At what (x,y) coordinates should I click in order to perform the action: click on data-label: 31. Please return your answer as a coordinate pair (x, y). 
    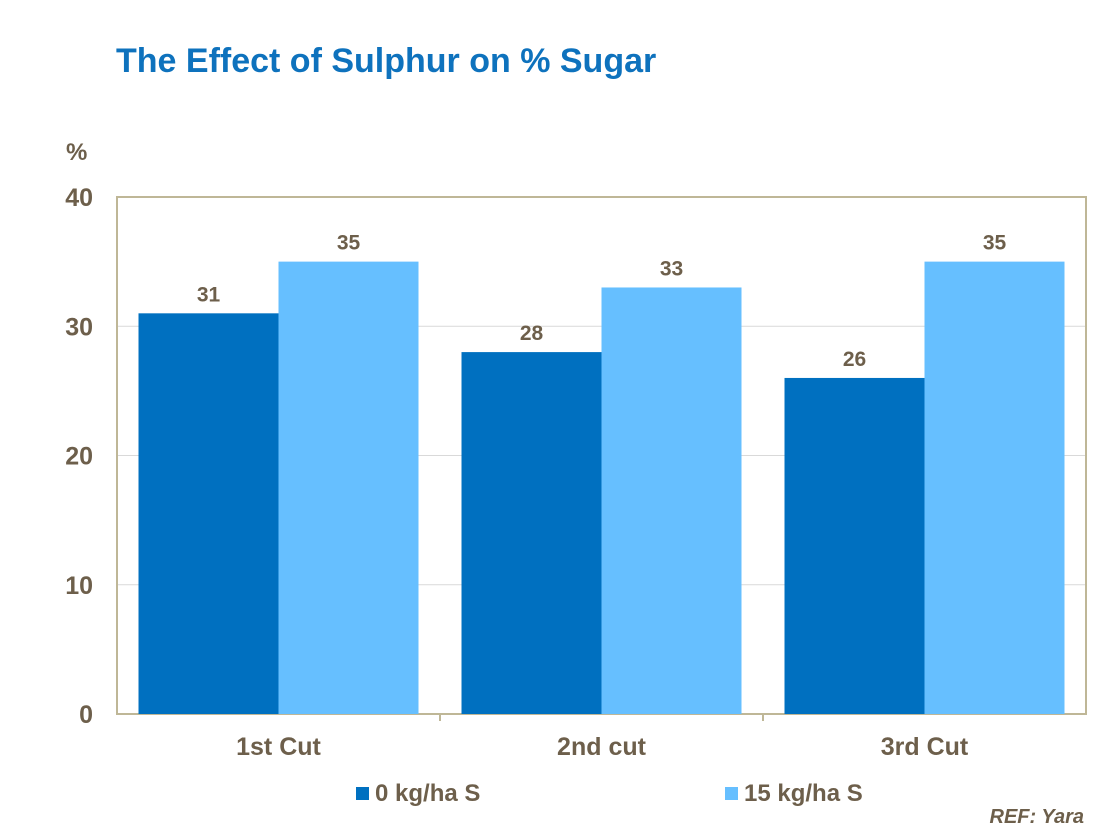
    Looking at the image, I should click on (209, 294).